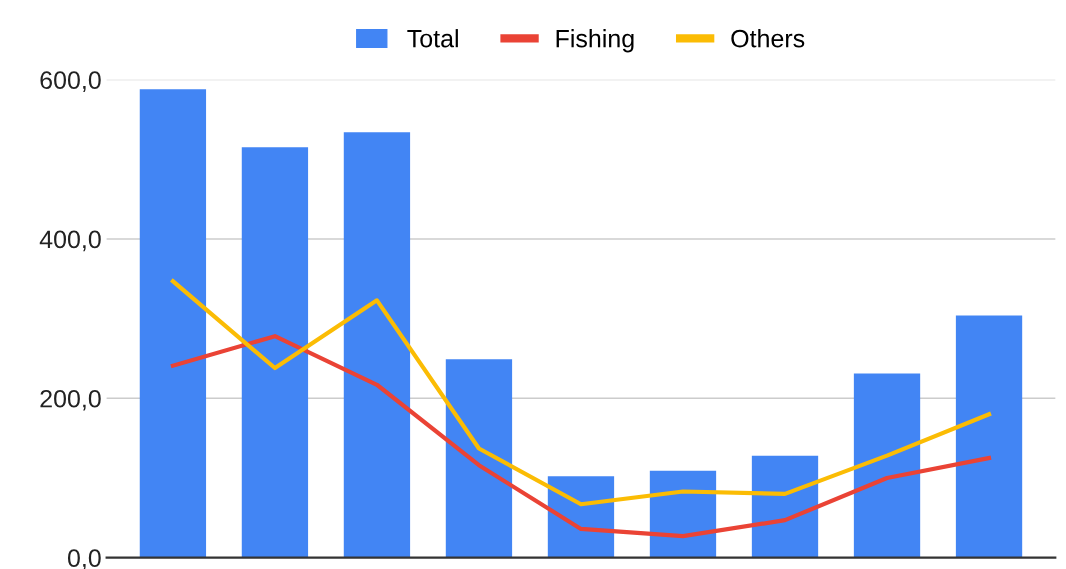 The image size is (1066, 569). Describe the element at coordinates (768, 38) in the screenshot. I see `legend-label: Others` at that location.